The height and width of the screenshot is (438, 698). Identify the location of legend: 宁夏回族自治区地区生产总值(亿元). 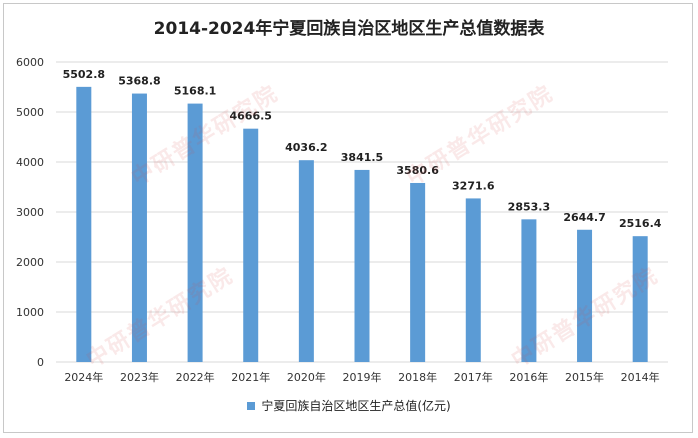
(349, 405).